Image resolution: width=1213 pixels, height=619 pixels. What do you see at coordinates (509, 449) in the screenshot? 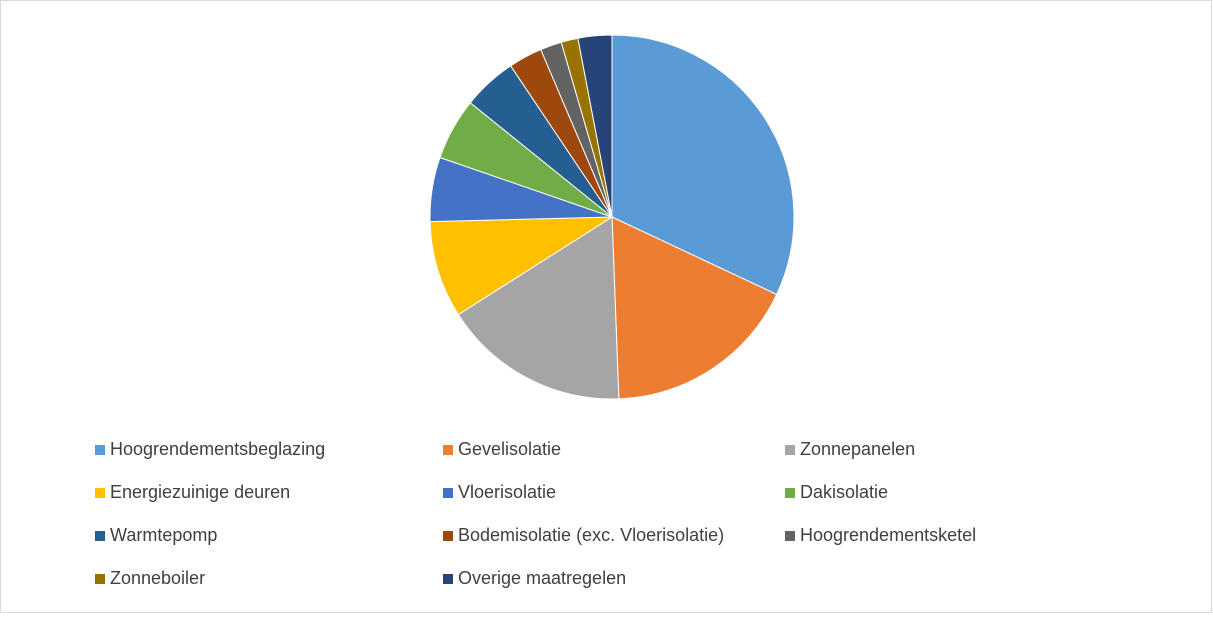
I see `legend-label: Gevelisolatie` at bounding box center [509, 449].